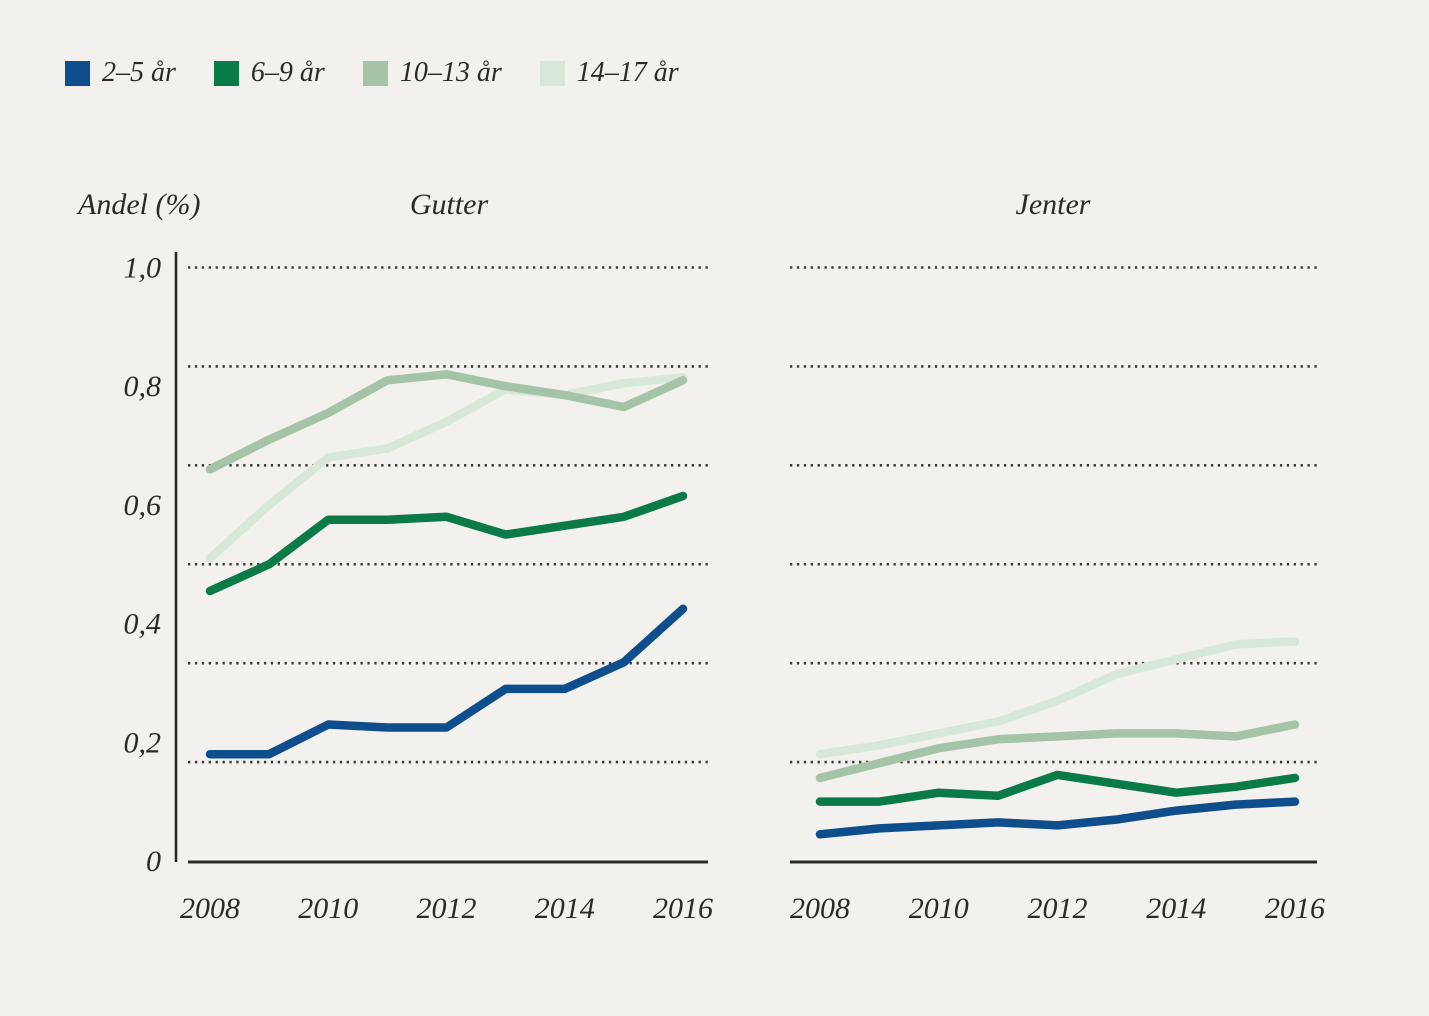 This screenshot has height=1016, width=1429. Describe the element at coordinates (287, 72) in the screenshot. I see `legend-label-6-9: 6–9 år` at that location.